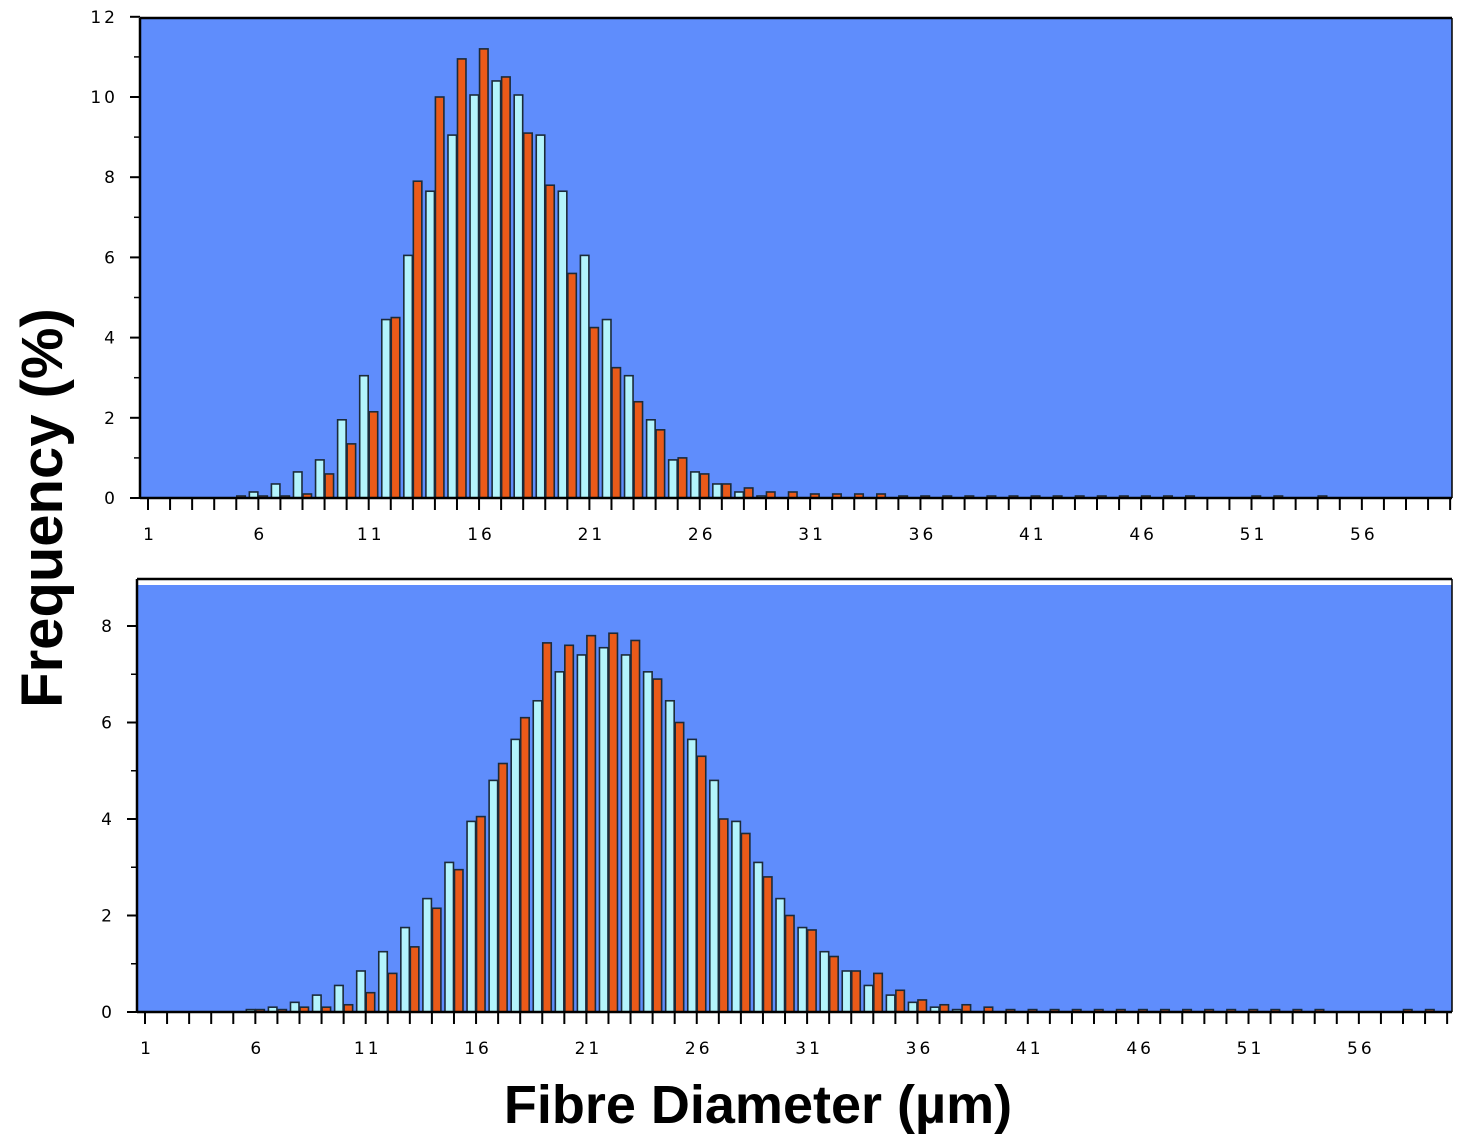 The width and height of the screenshot is (1460, 1138). I want to click on x-tick-label: 26, so click(702, 535).